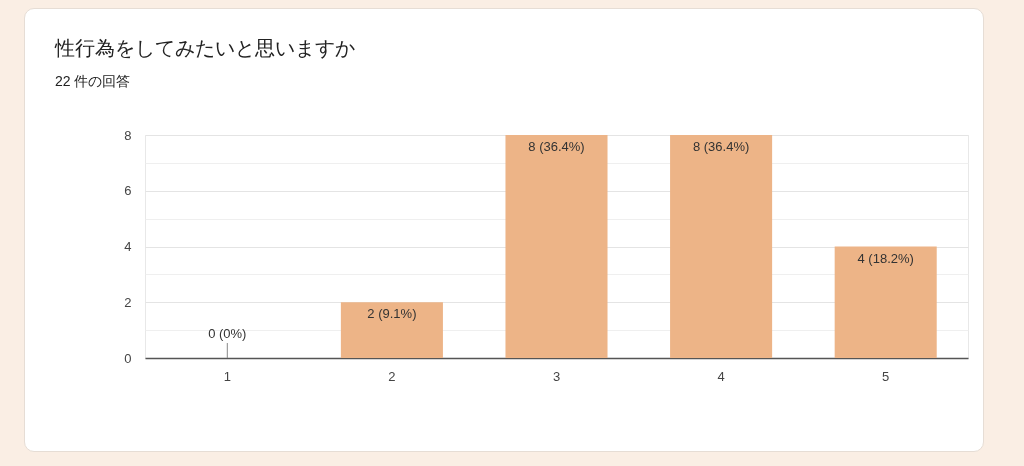  Describe the element at coordinates (128, 191) in the screenshot. I see `y-tick-label: 6` at that location.